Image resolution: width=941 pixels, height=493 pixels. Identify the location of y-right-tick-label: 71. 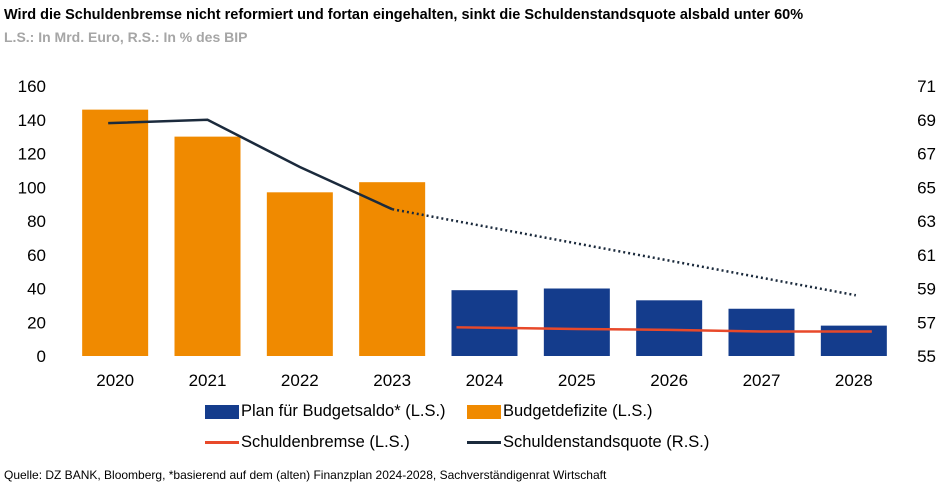
(926, 86).